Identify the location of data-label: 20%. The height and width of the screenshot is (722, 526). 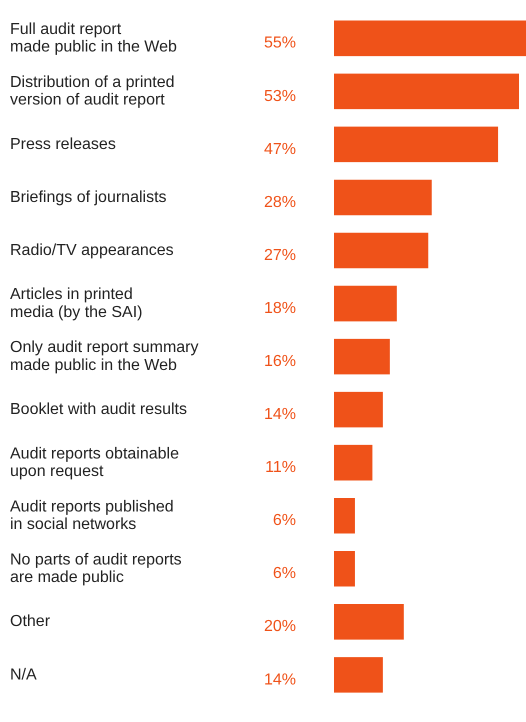
(280, 627).